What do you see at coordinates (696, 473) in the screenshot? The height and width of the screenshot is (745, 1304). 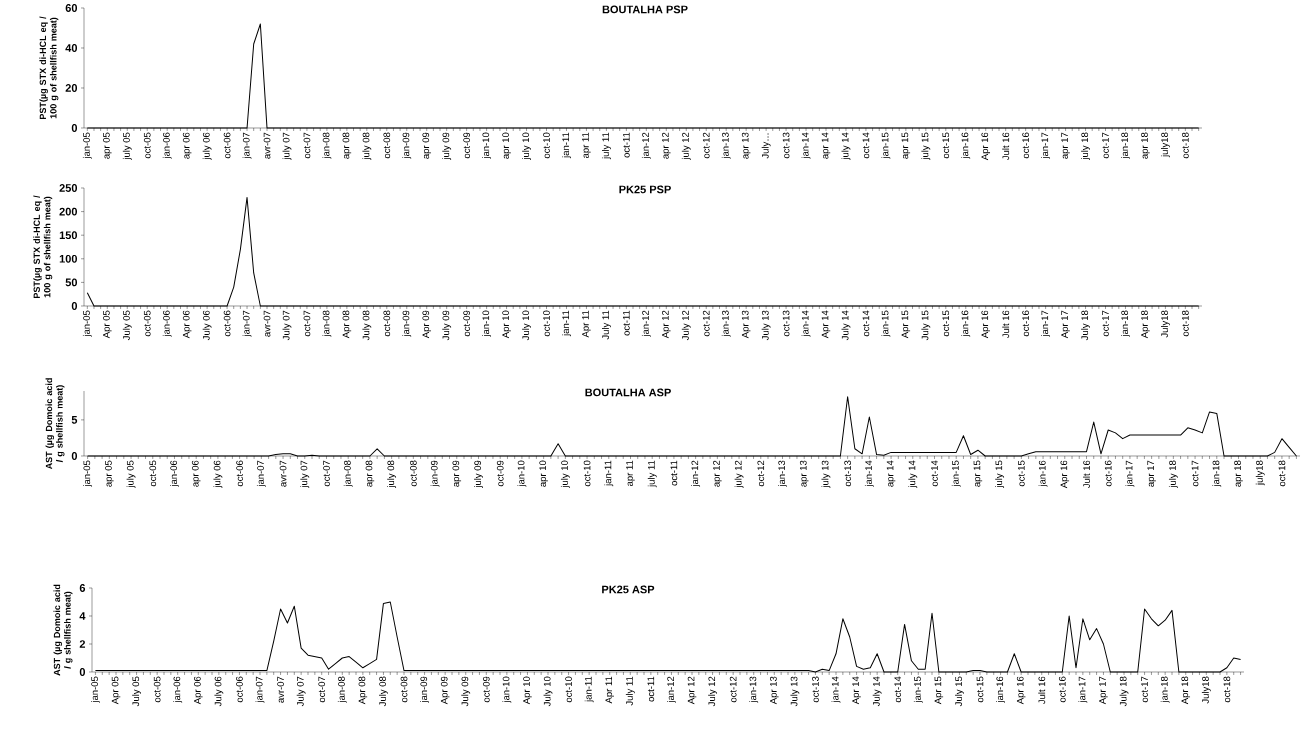 I see `x-tick-label: jan-12` at bounding box center [696, 473].